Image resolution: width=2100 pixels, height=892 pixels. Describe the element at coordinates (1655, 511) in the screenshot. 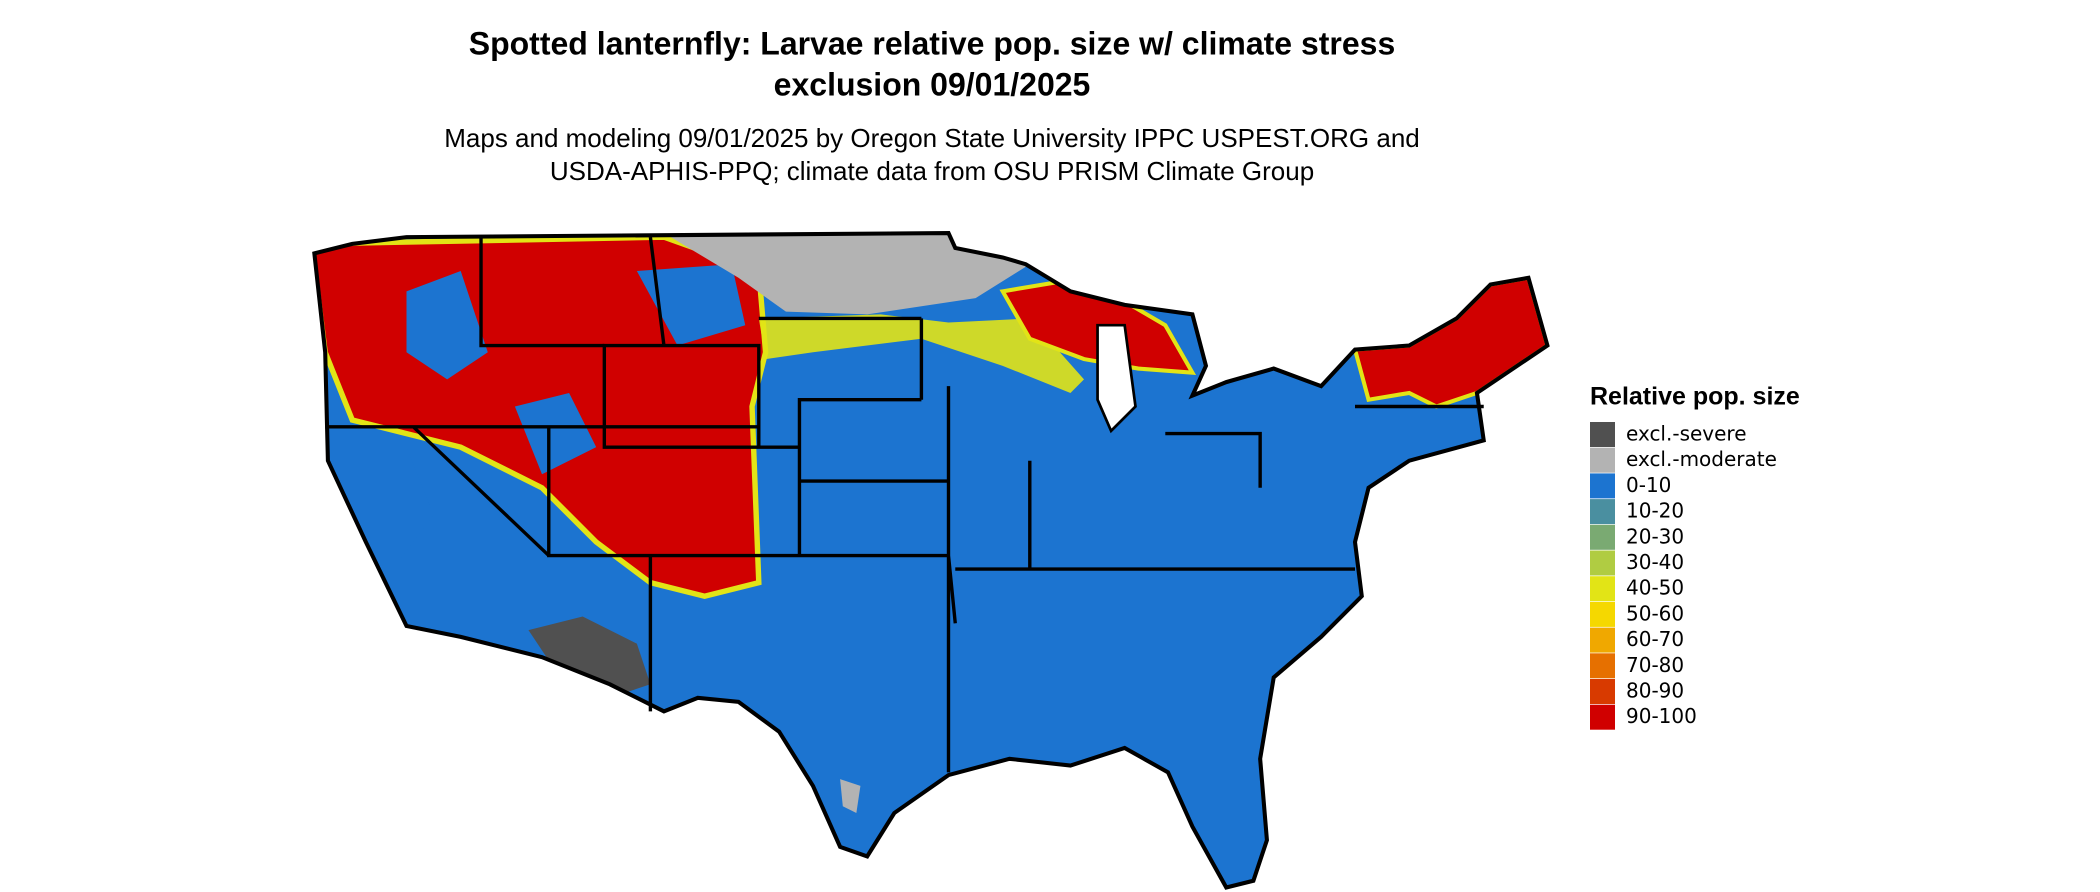

I see `legend-label: 10-20` at that location.